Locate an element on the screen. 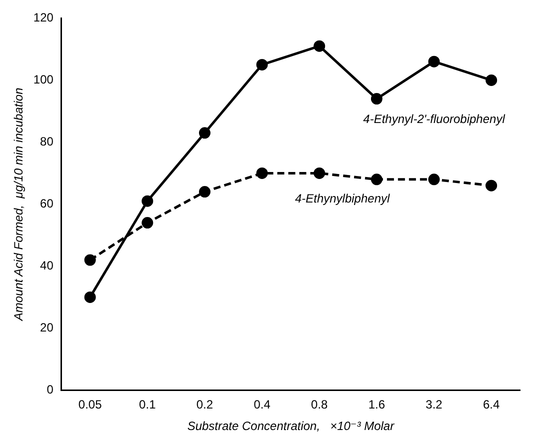  x-tick-label: 3.2 is located at coordinates (434, 405).